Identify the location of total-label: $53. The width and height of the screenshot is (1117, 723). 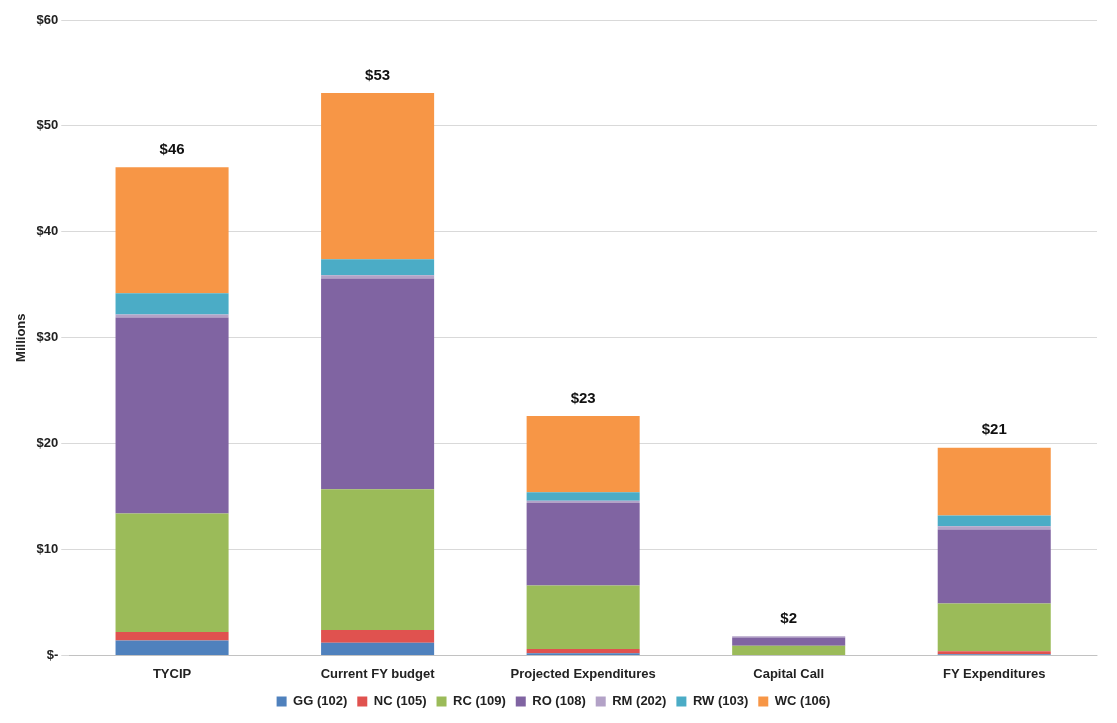
(378, 74).